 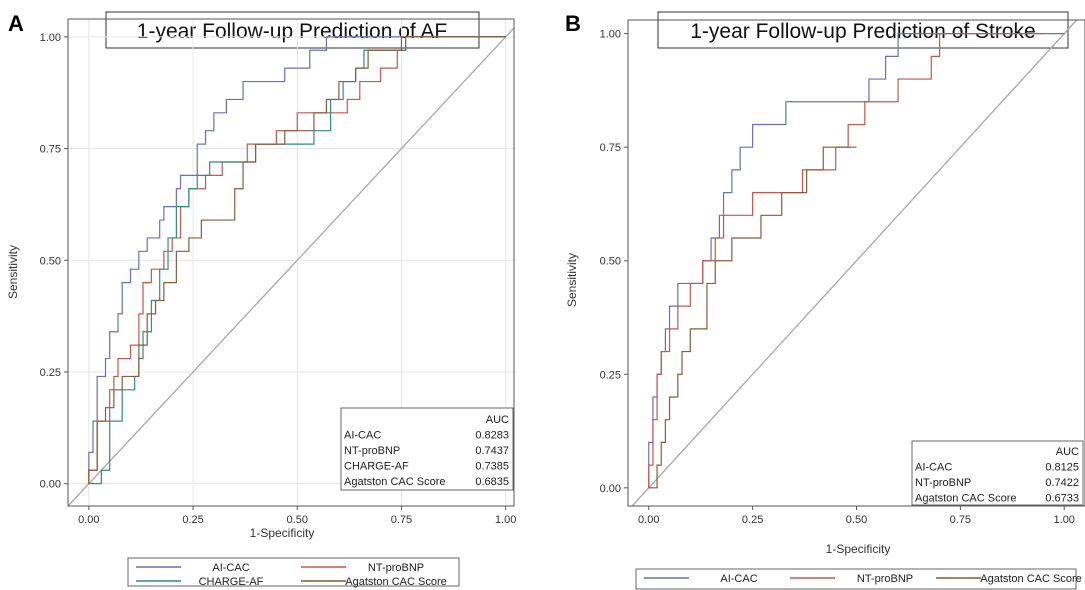 I want to click on chart-title-b: 1-year Follow-up Prediction of Stroke, so click(x=863, y=31).